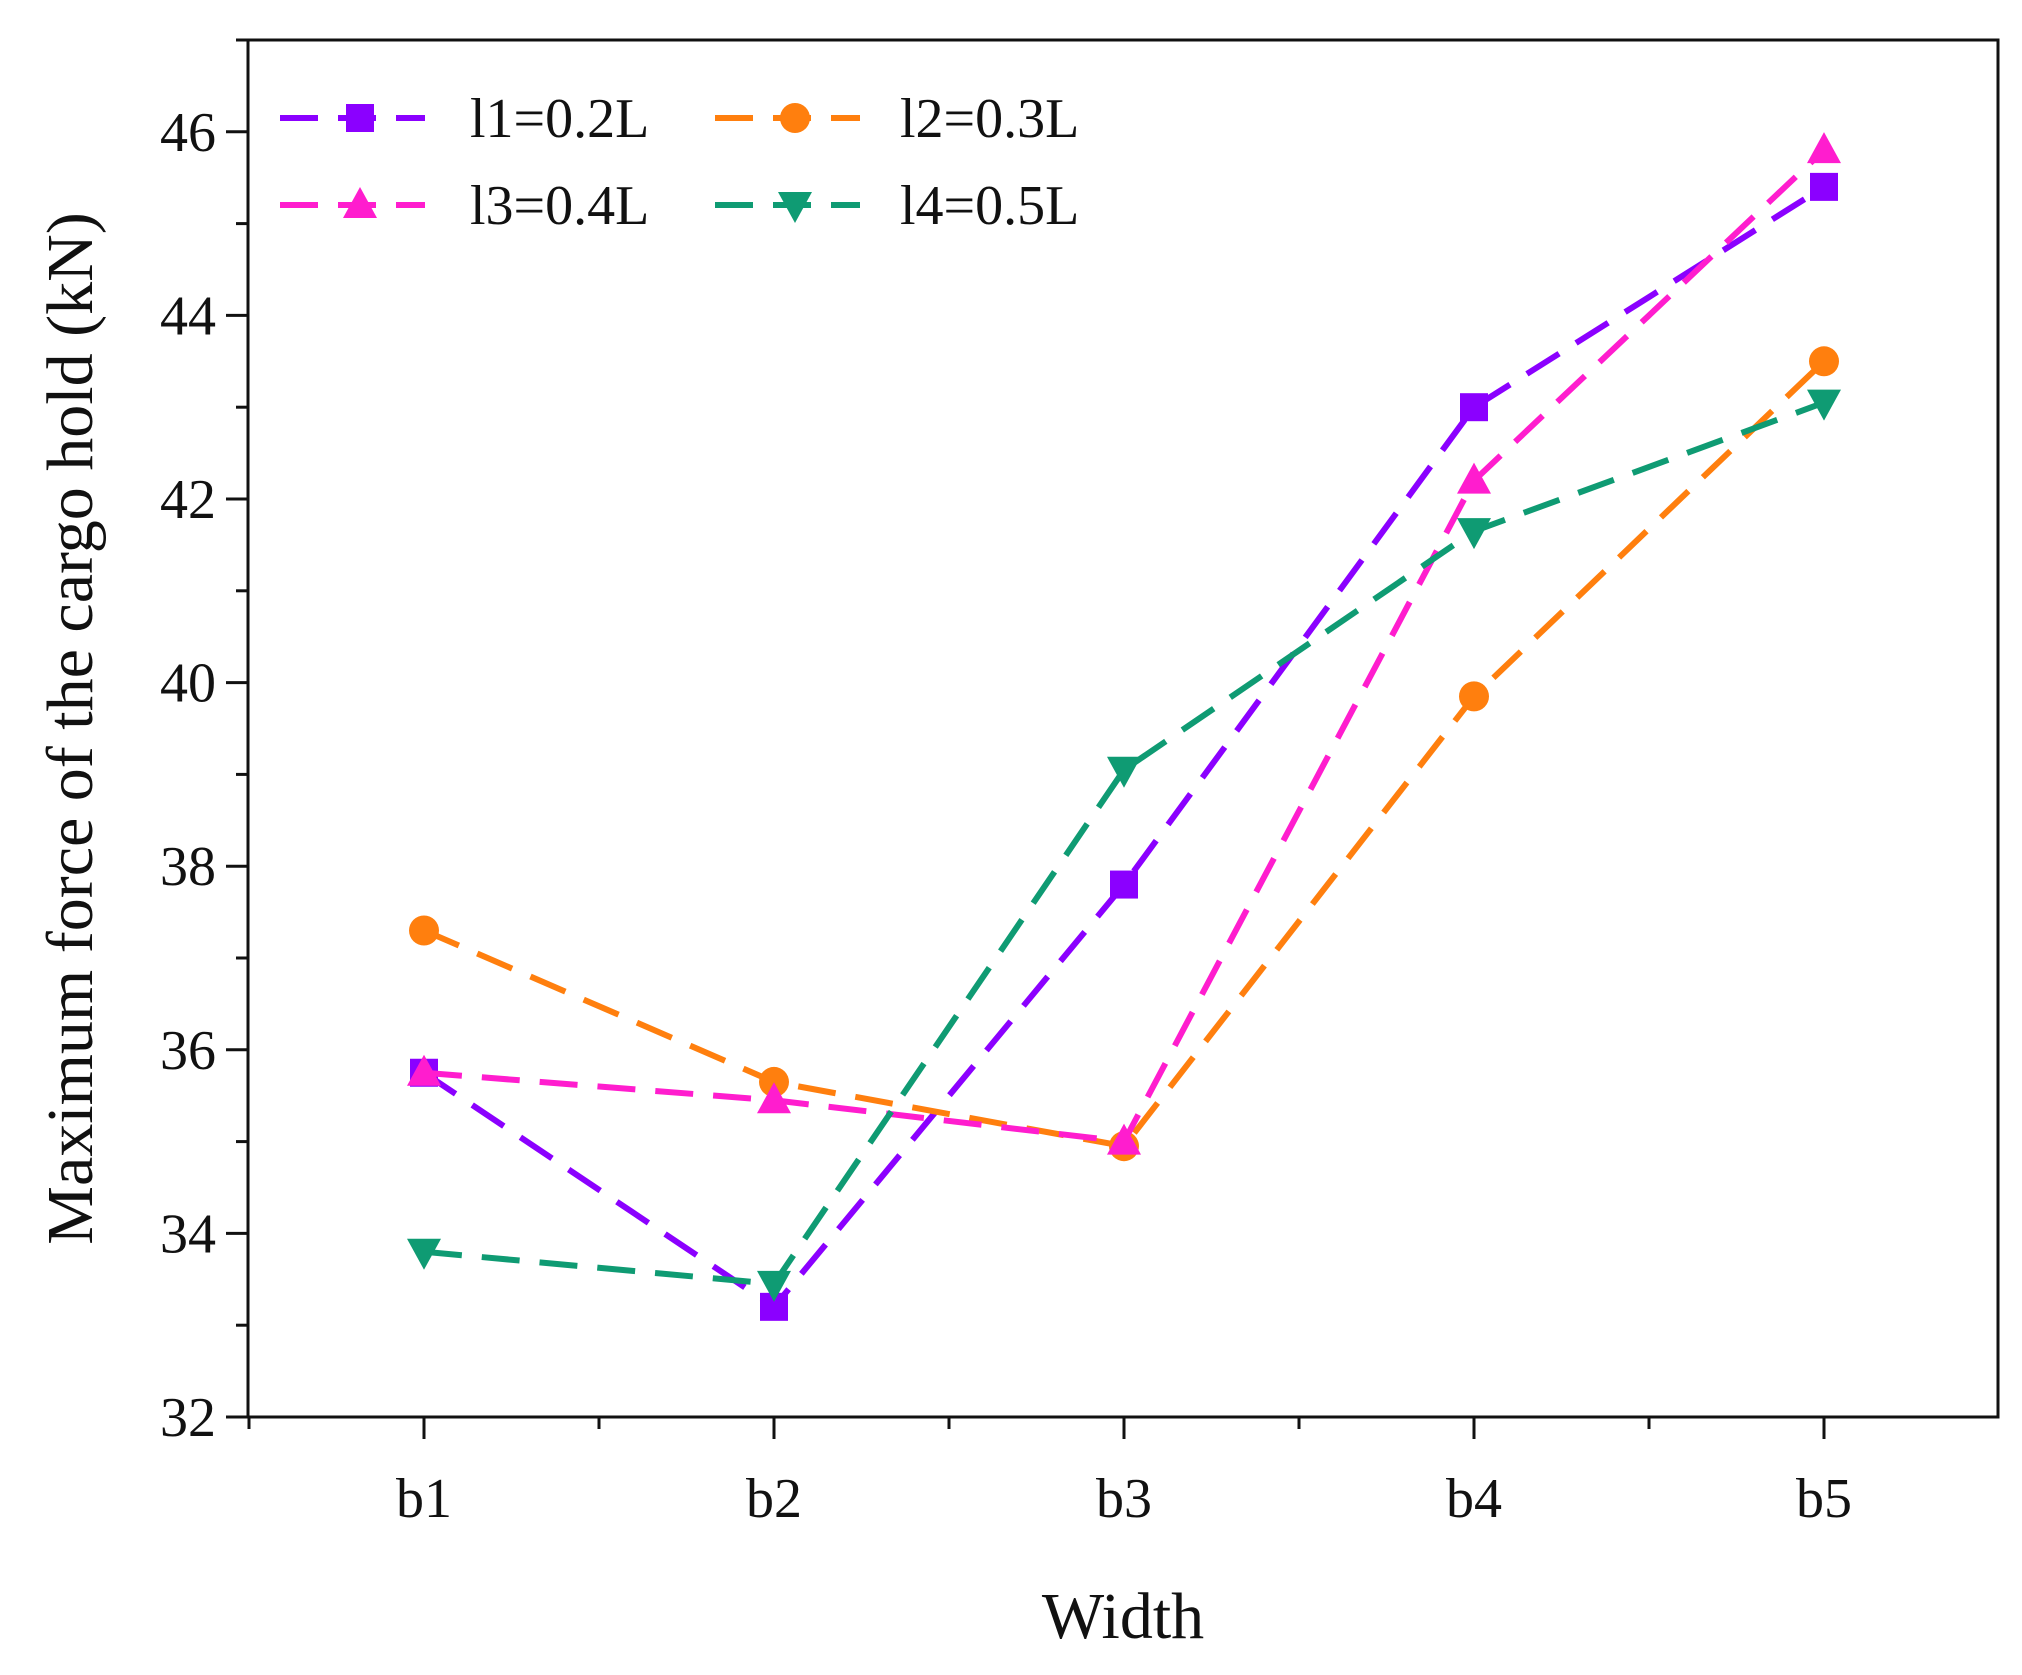 The height and width of the screenshot is (1675, 2022). Describe the element at coordinates (188, 500) in the screenshot. I see `y-tick-label: 42` at that location.